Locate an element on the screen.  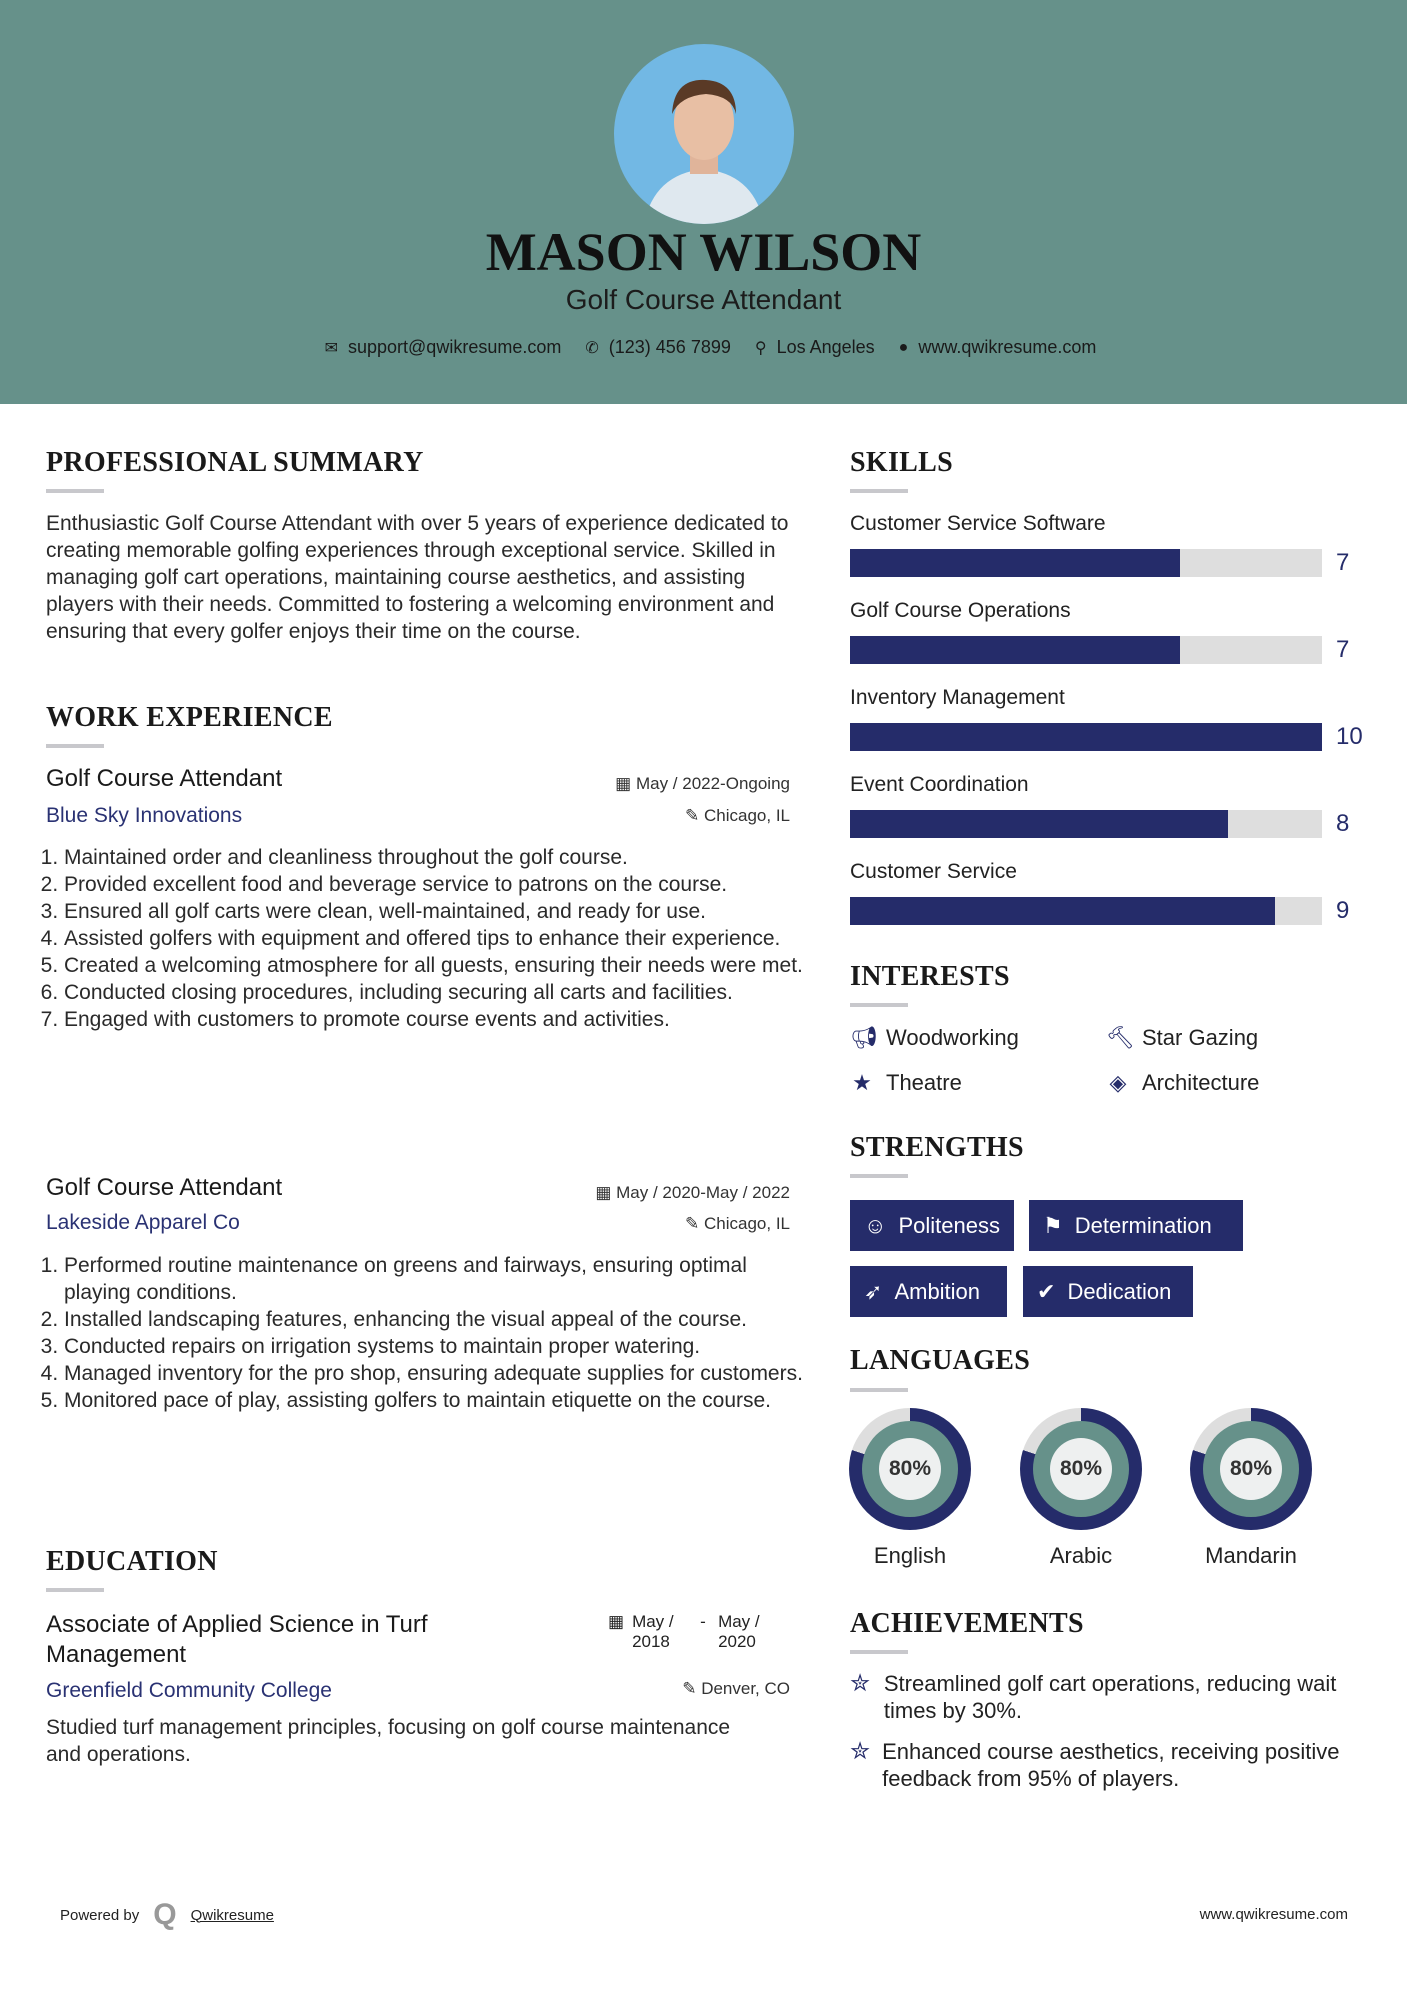
footer-site: www.qwikresume.com is located at coordinates (1273, 1914).